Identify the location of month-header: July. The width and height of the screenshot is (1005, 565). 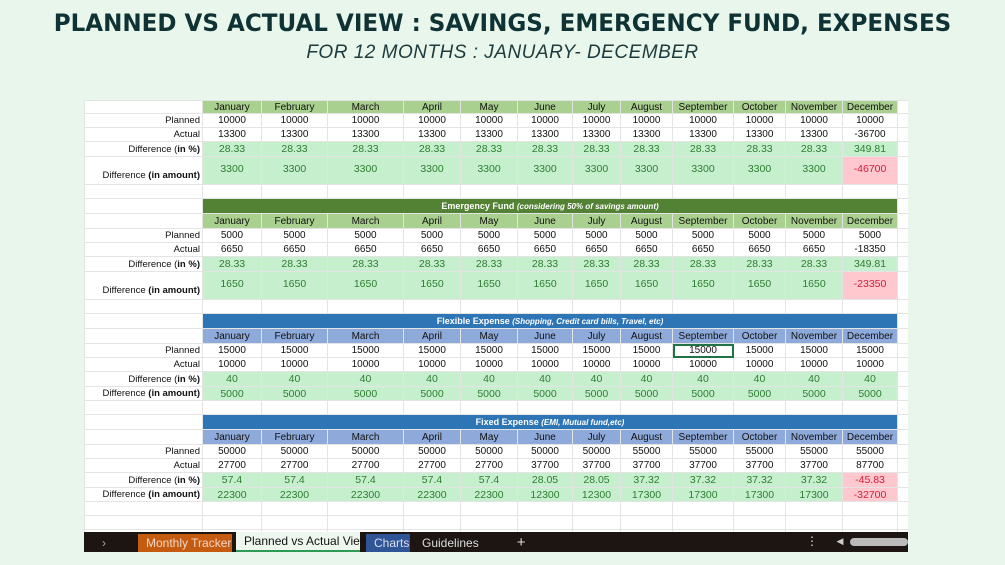
(596, 437).